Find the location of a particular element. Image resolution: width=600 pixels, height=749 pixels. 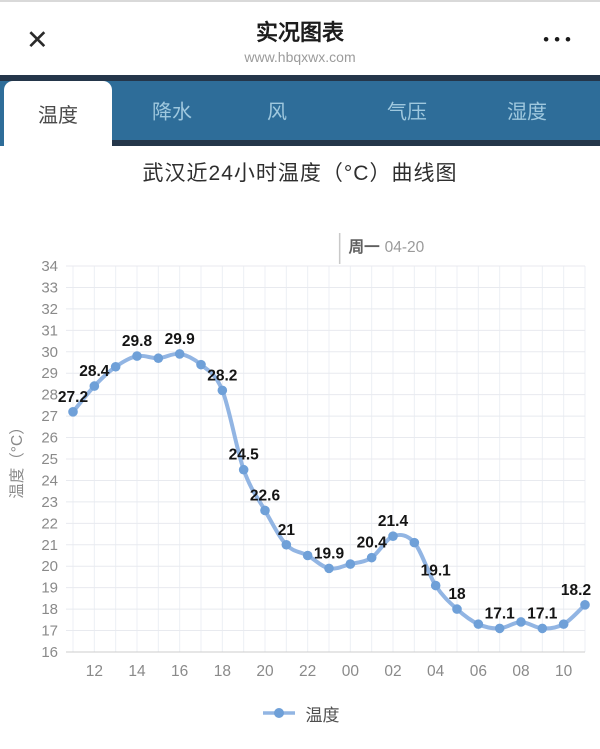

tab-wind: 风 is located at coordinates (277, 112).